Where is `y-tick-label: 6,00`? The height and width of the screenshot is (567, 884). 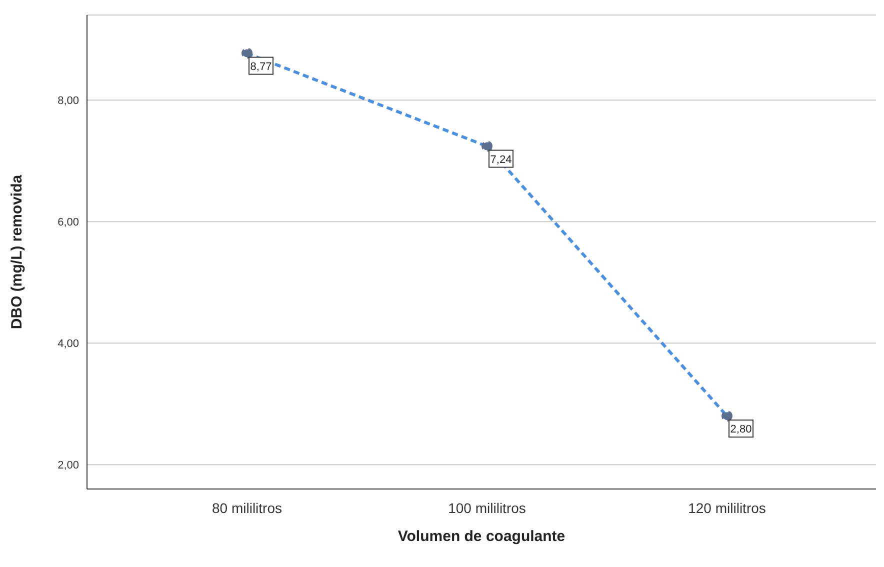
y-tick-label: 6,00 is located at coordinates (68, 222).